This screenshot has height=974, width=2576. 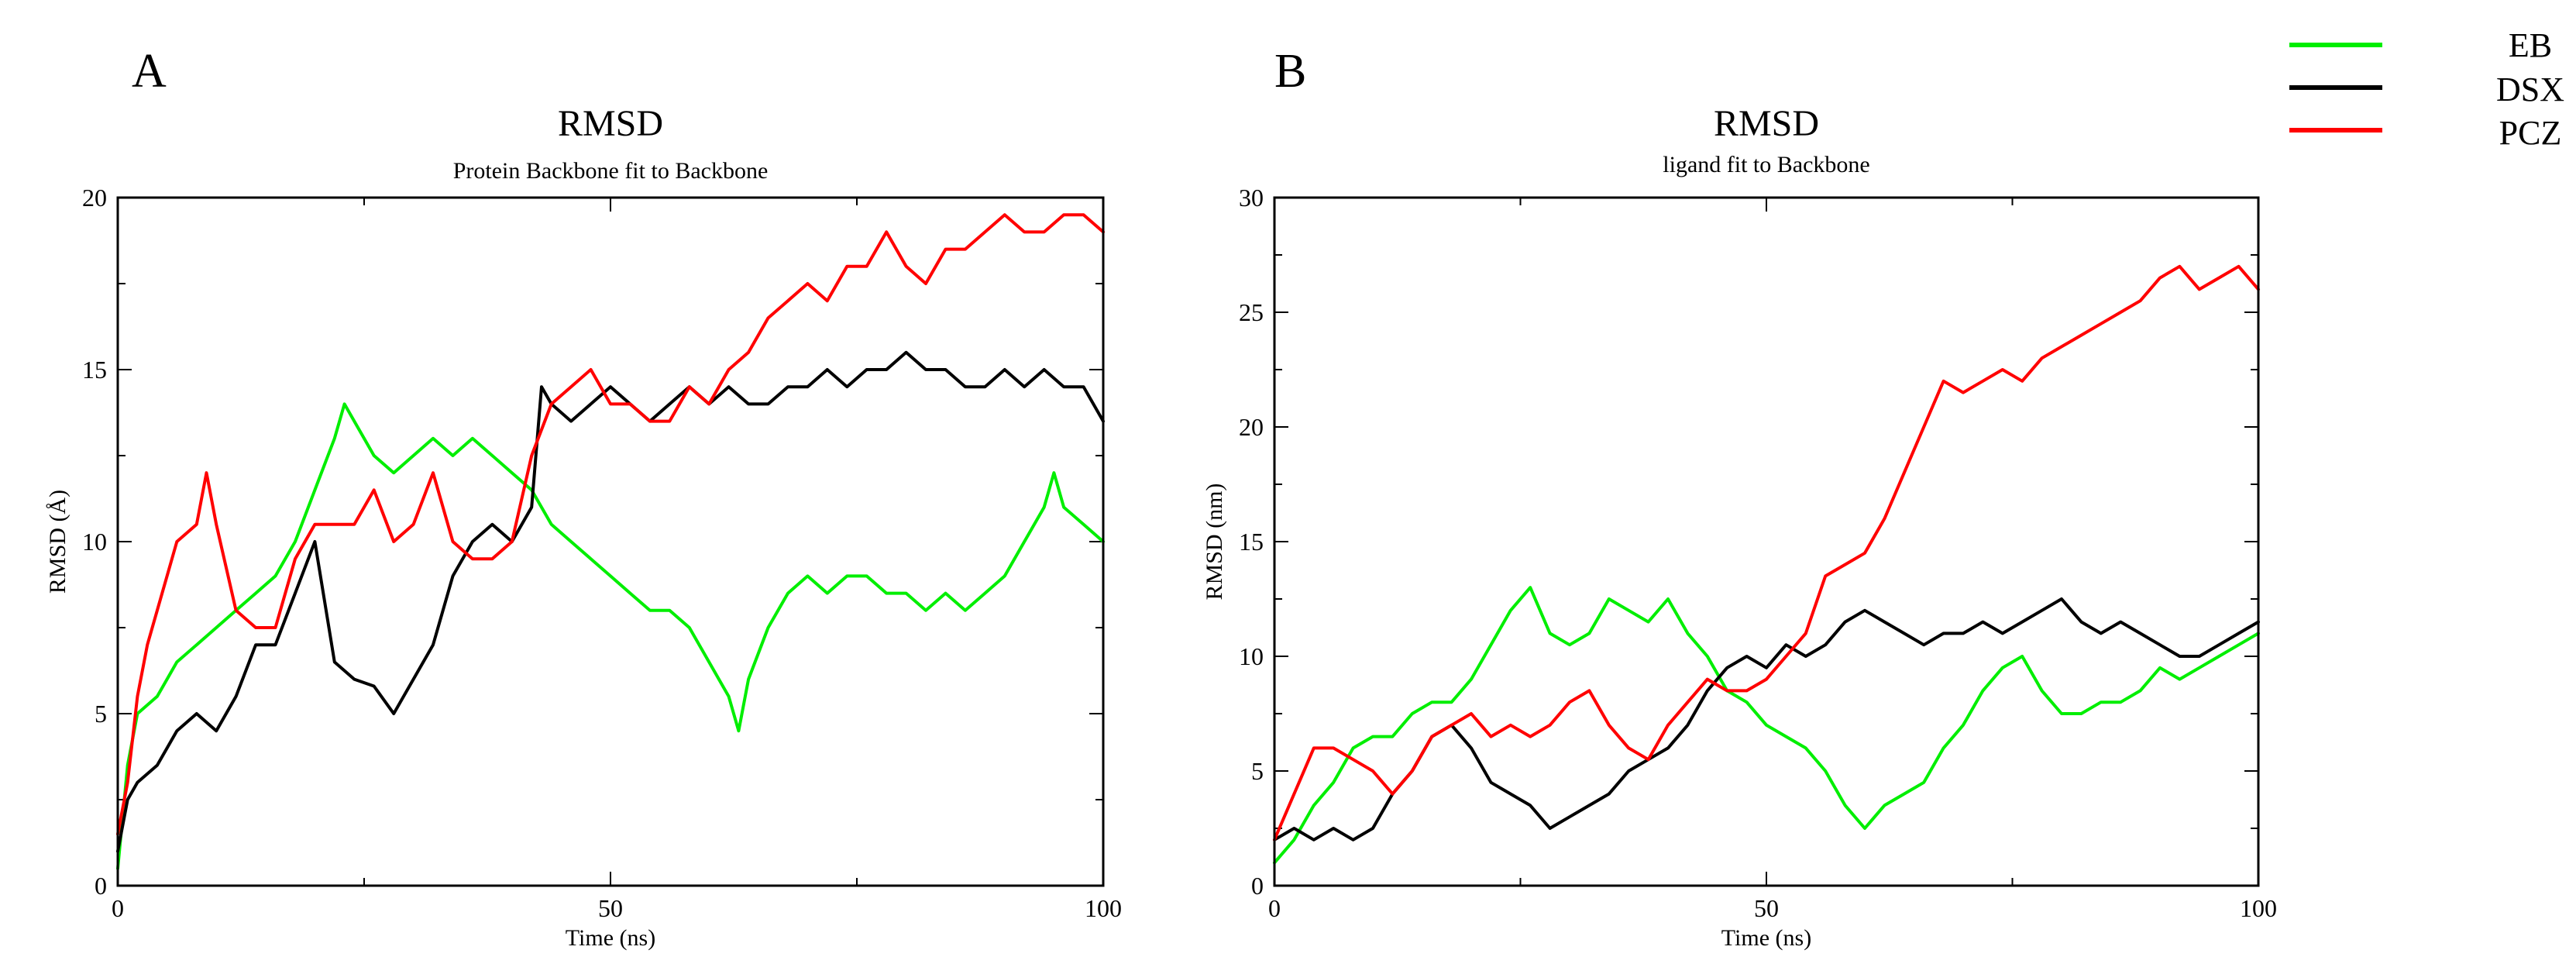 I want to click on panel-a-letter: A, so click(x=149, y=71).